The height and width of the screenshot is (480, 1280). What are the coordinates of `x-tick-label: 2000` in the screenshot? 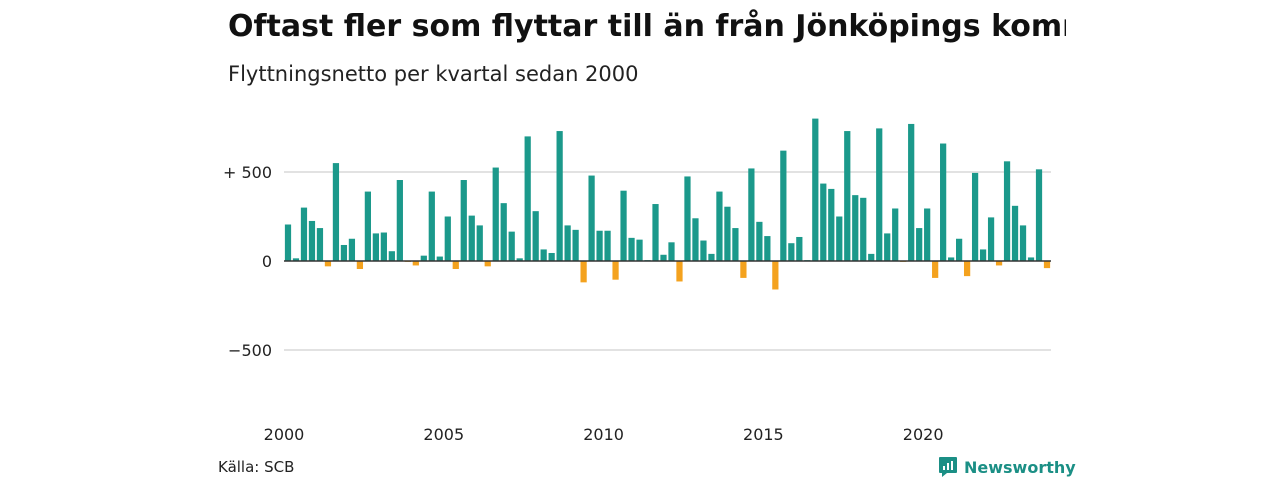 It's located at (284, 434).